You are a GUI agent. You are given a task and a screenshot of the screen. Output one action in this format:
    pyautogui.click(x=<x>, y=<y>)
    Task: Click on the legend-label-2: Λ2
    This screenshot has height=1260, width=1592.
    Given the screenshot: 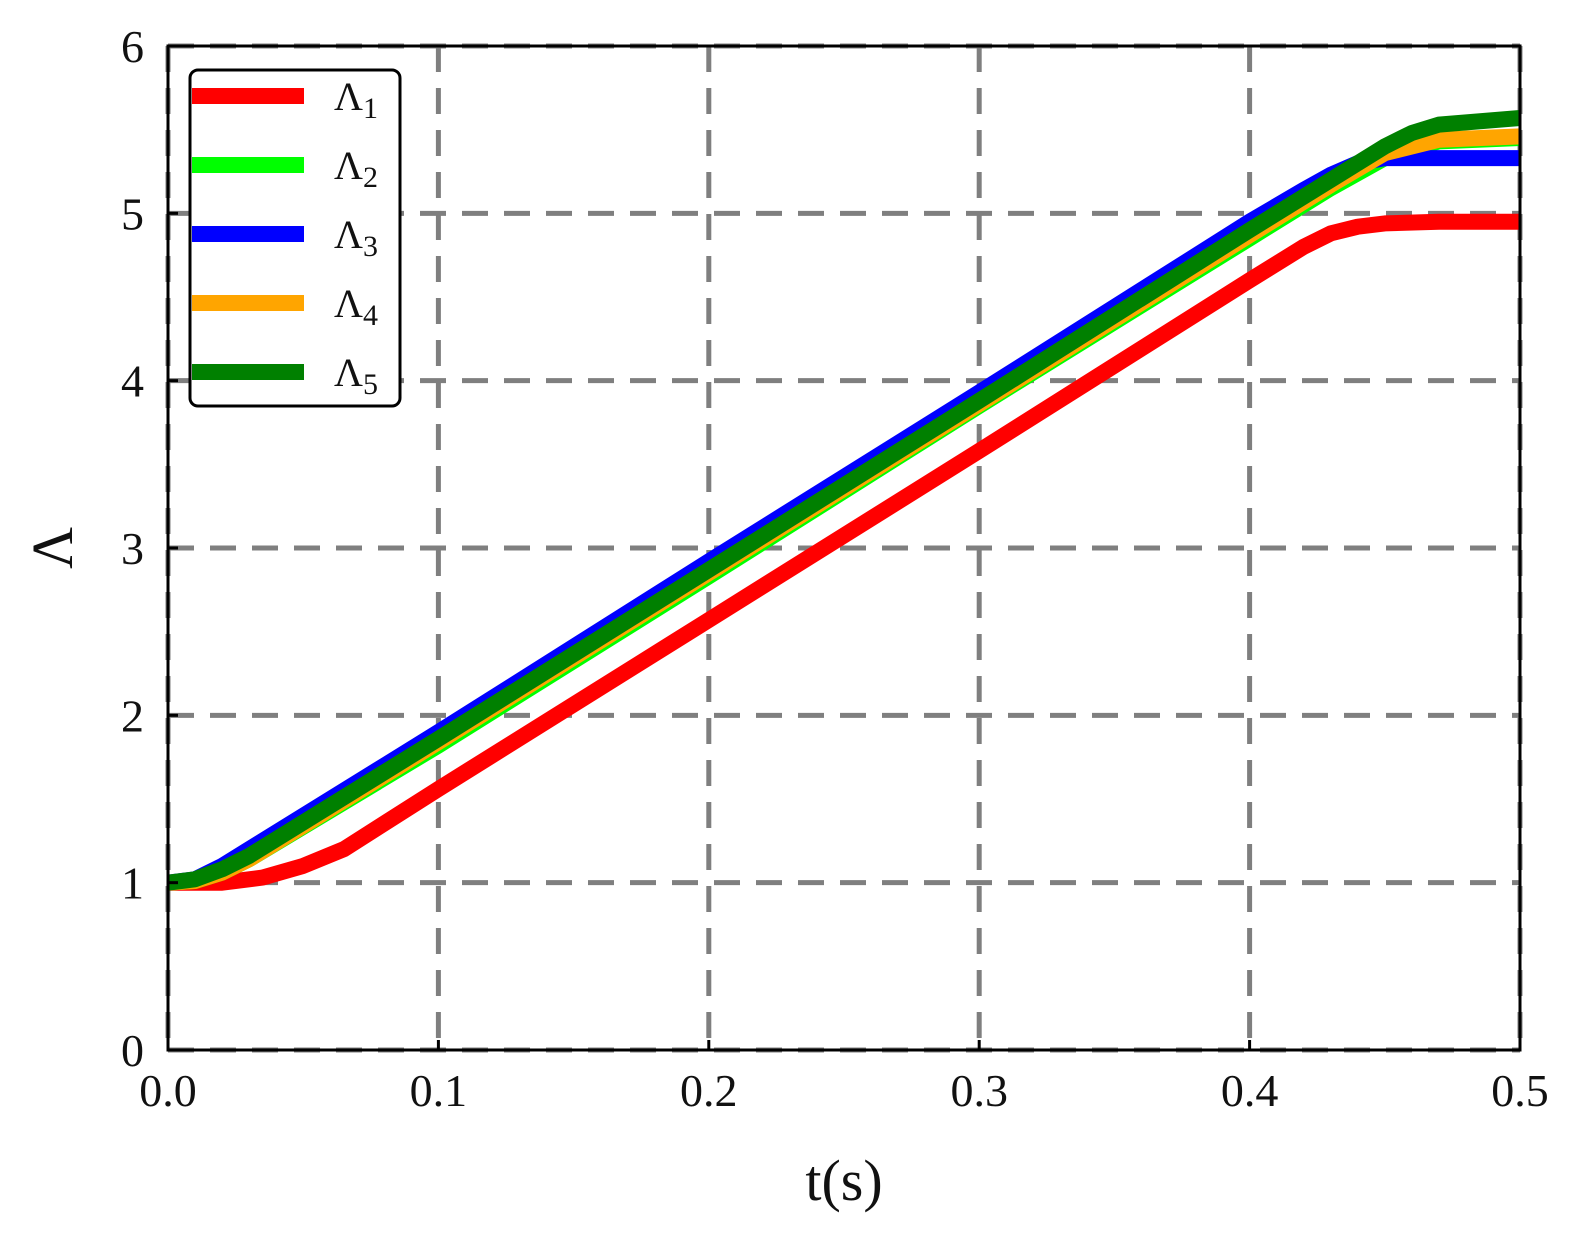 What is the action you would take?
    pyautogui.click(x=356, y=168)
    